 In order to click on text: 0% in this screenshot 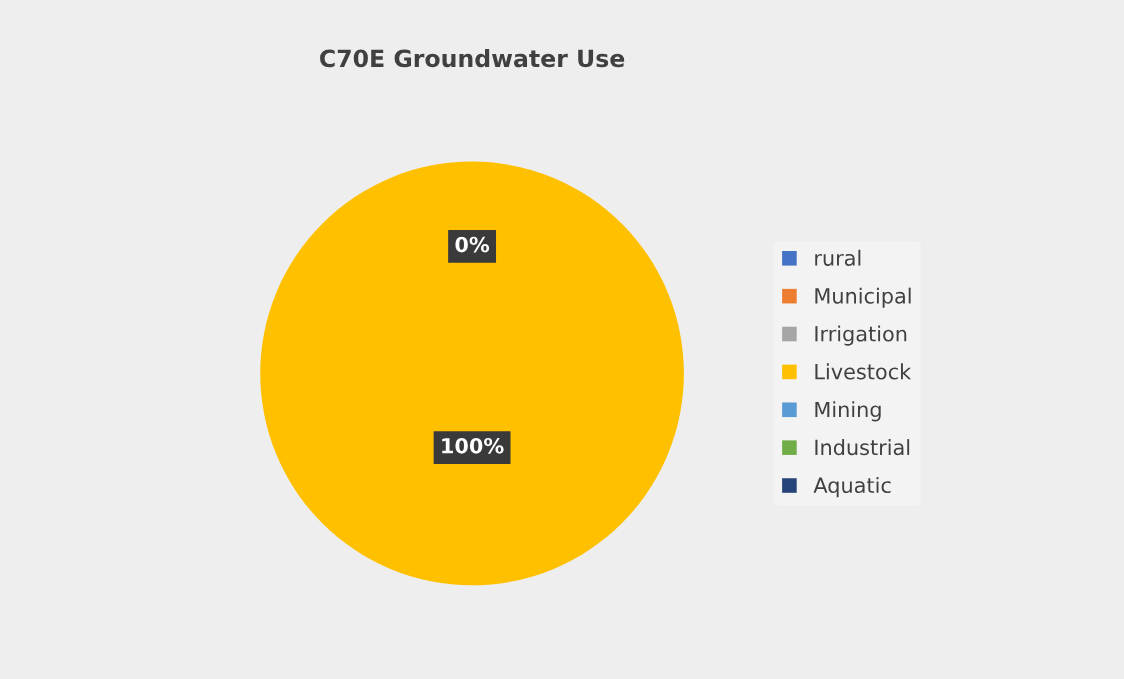, I will do `click(472, 244)`.